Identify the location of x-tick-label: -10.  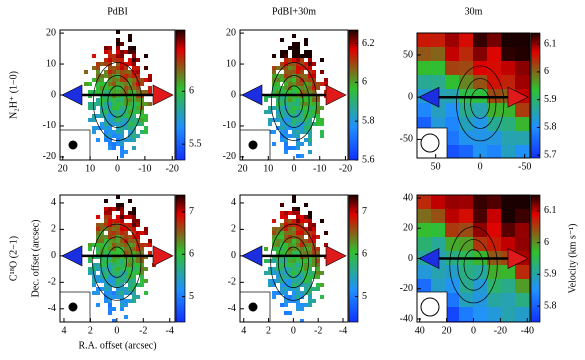
(319, 168).